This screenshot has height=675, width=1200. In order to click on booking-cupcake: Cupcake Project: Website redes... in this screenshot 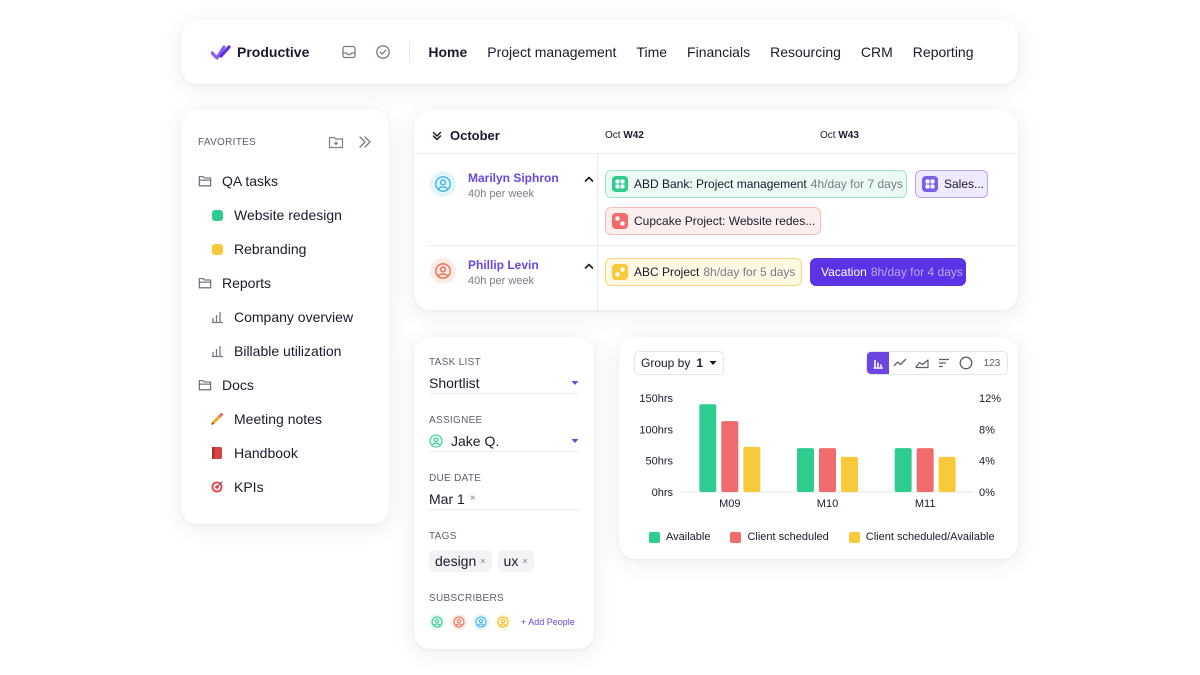, I will do `click(713, 221)`.